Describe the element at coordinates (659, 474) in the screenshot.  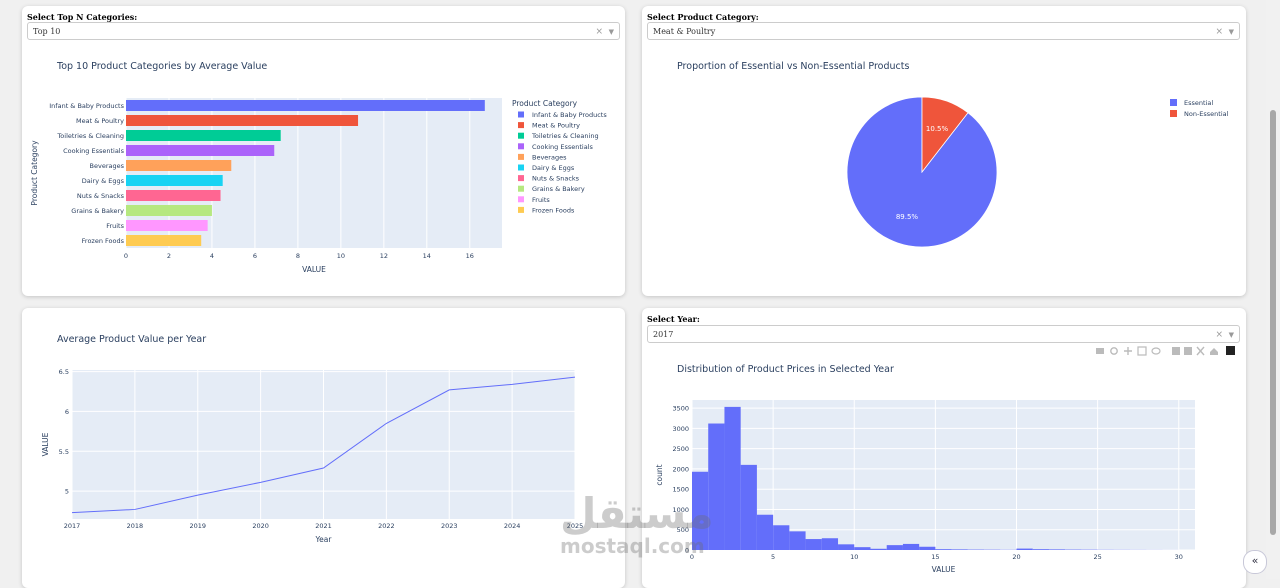
I see `y-axis-title: count` at that location.